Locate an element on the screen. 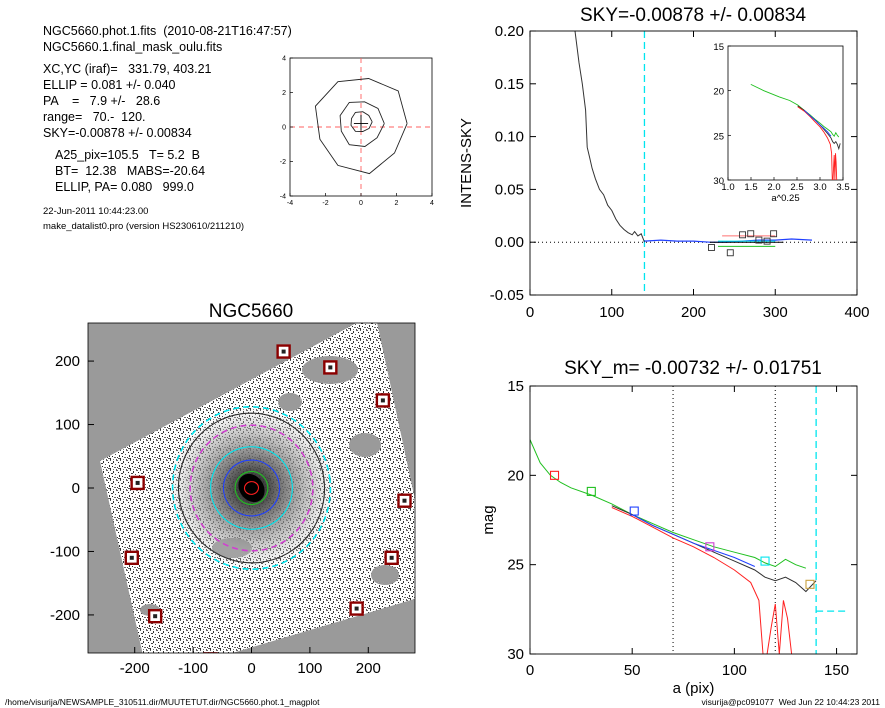  ellipticity: ELLIP = 0.081 +/- 0.040 is located at coordinates (109, 85).